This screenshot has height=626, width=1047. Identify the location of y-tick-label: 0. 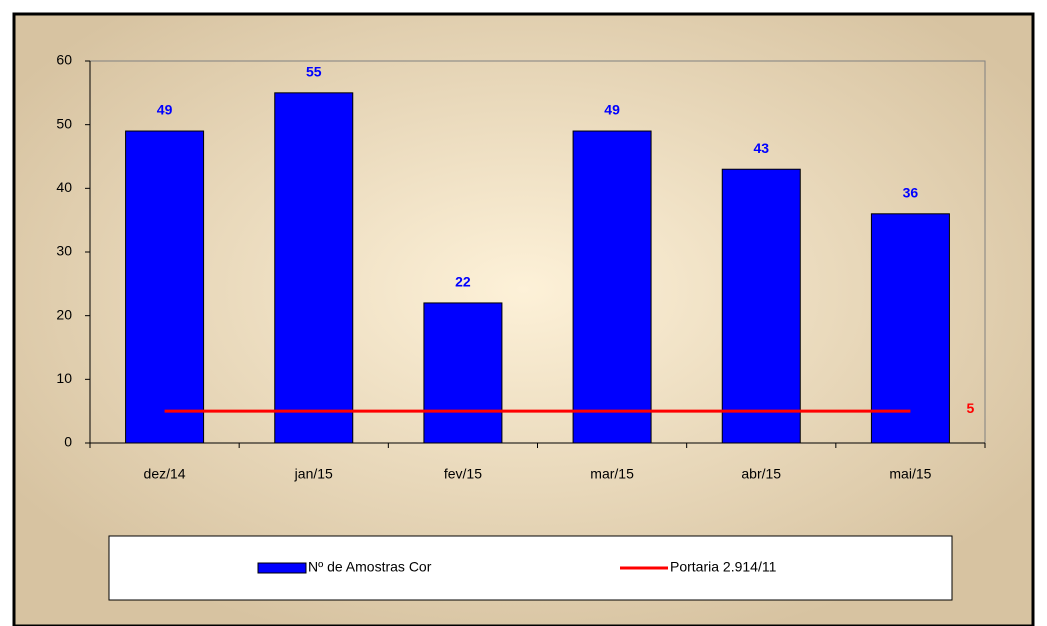
(68, 442).